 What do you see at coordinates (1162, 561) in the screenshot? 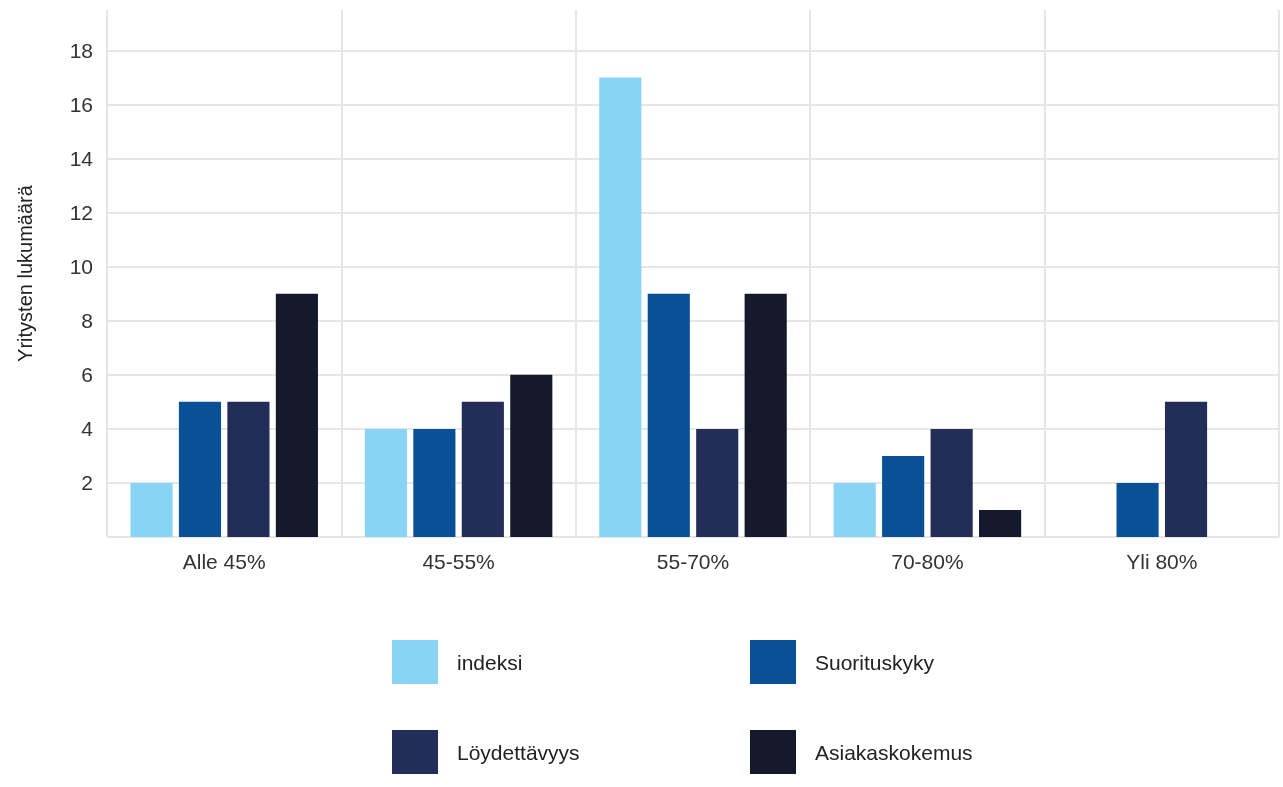
I see `x-tick-label: Yli 80%` at bounding box center [1162, 561].